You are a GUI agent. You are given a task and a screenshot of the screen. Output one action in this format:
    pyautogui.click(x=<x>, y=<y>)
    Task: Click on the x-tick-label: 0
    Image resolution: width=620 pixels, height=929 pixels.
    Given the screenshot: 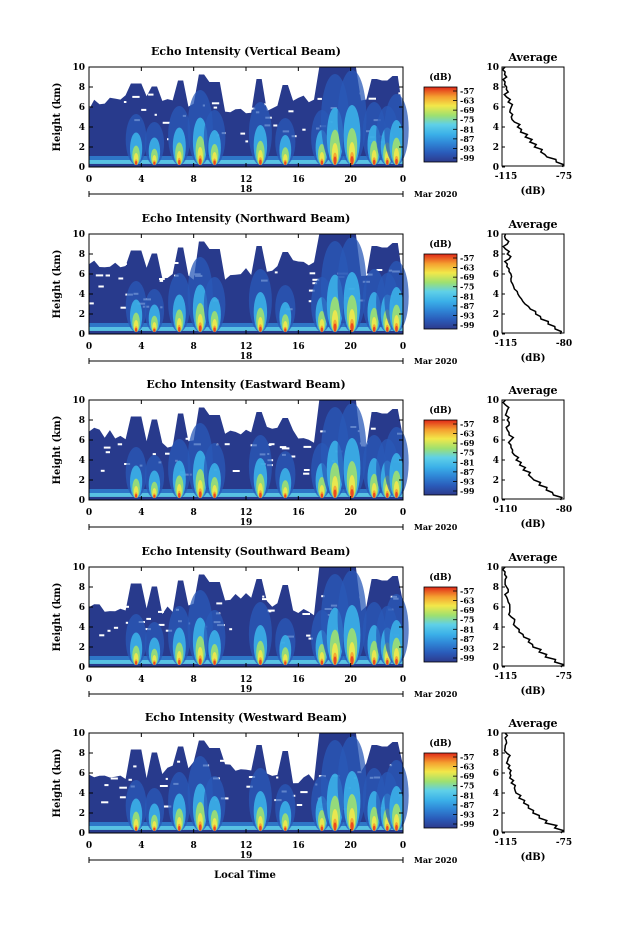 What is the action you would take?
    pyautogui.click(x=403, y=846)
    